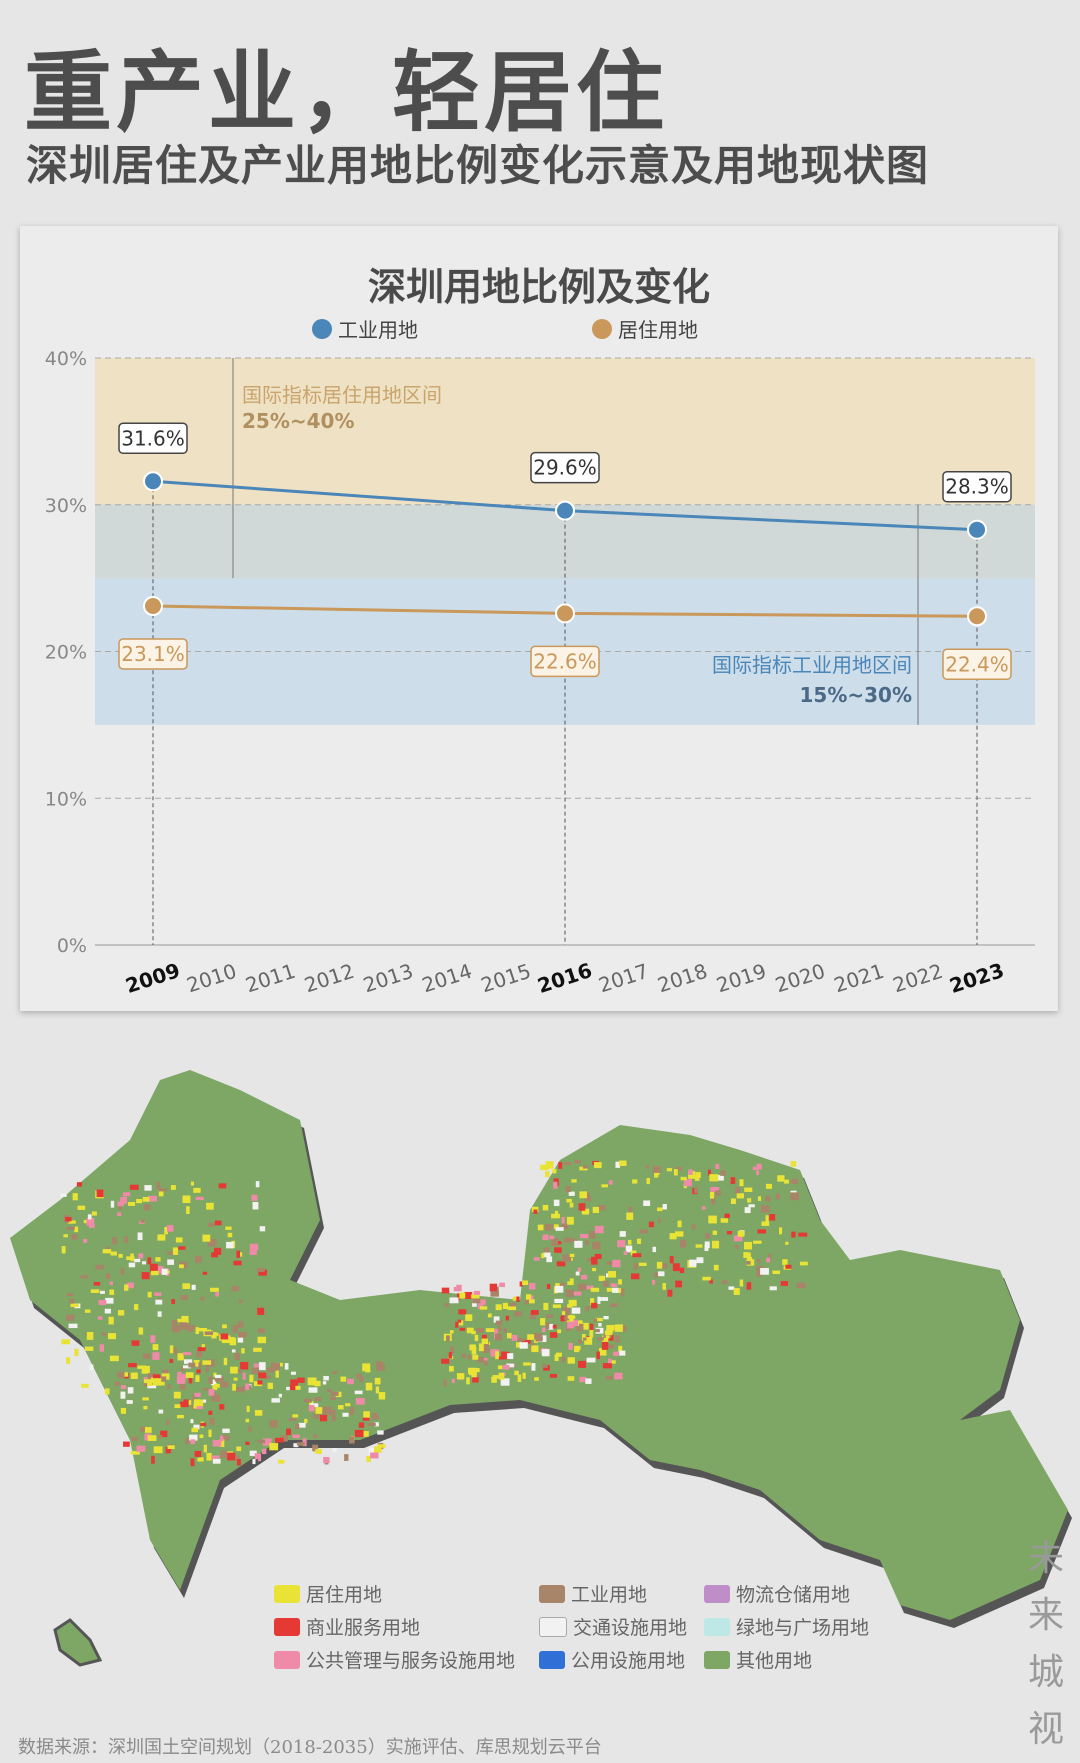  Describe the element at coordinates (153, 654) in the screenshot. I see `data-label: 23.1%` at that location.